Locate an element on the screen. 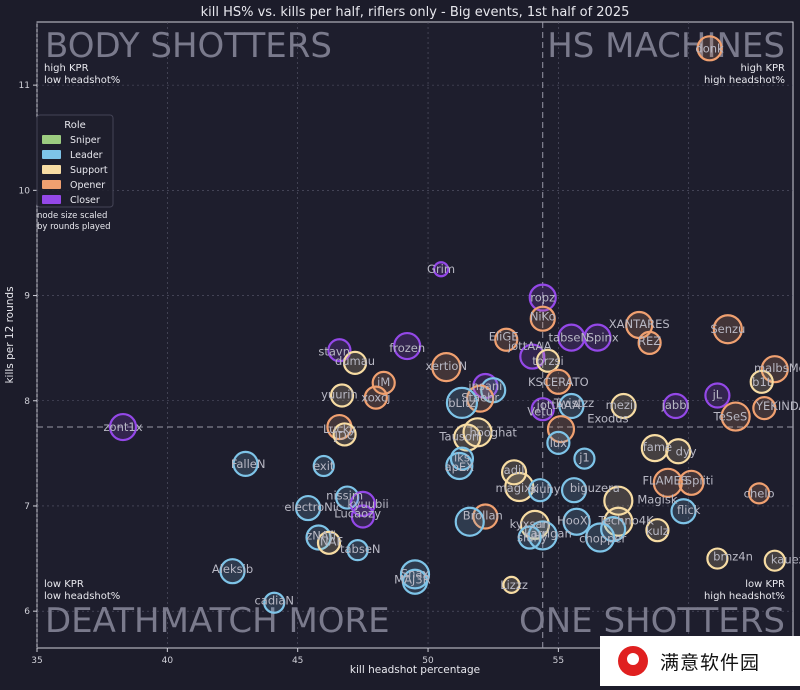 This screenshot has height=690, width=800. data-label: Twistzz is located at coordinates (573, 403).